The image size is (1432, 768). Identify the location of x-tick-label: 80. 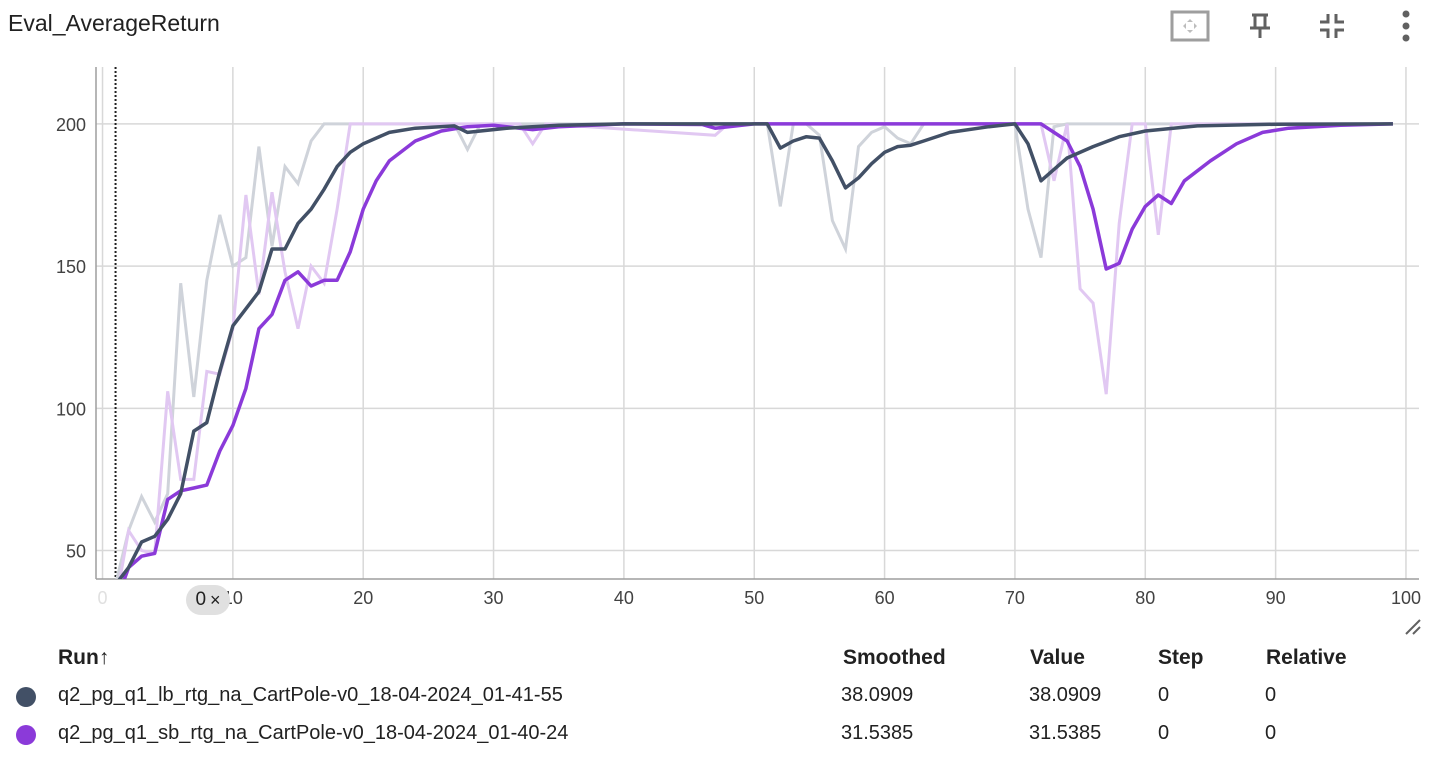
(1145, 598).